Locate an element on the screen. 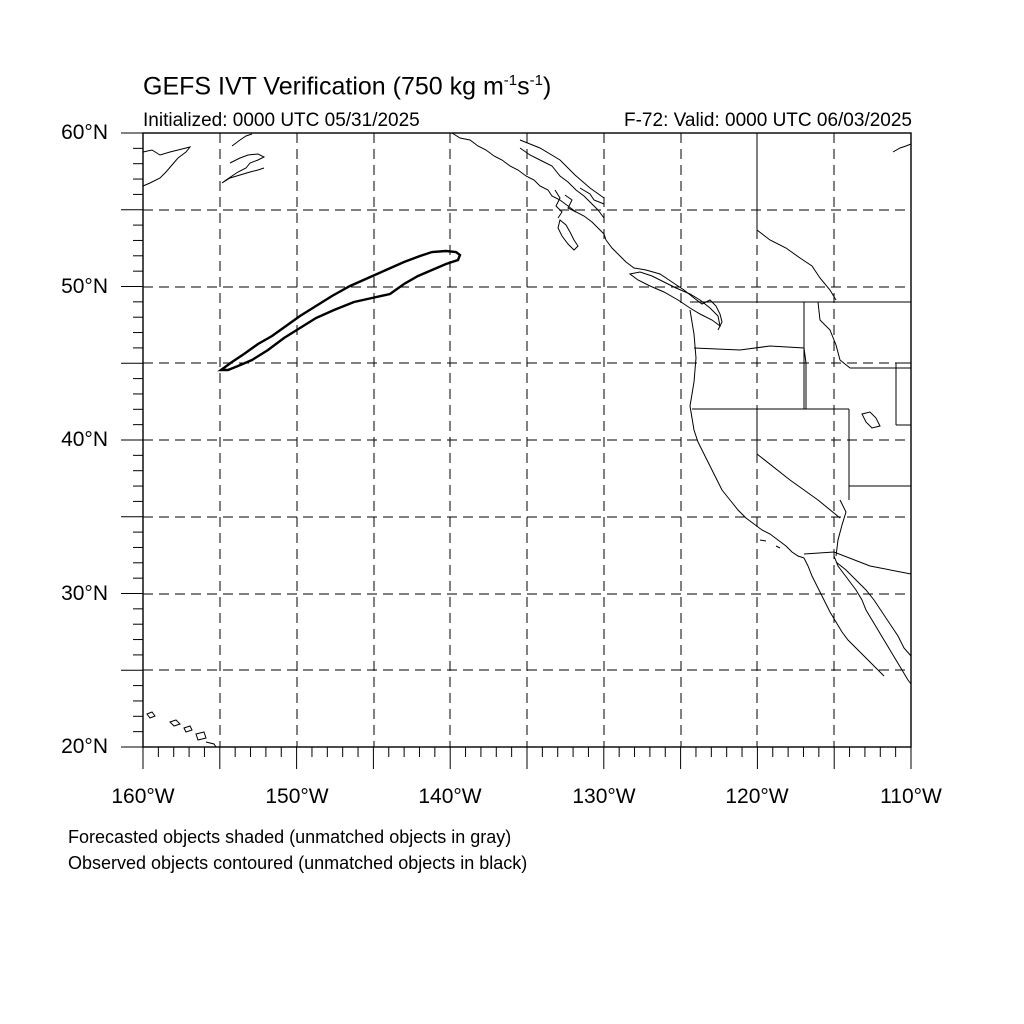 The width and height of the screenshot is (1024, 1024). valid-time: F-72: Valid: 0000 UTC 06/03/2025 is located at coordinates (768, 120).